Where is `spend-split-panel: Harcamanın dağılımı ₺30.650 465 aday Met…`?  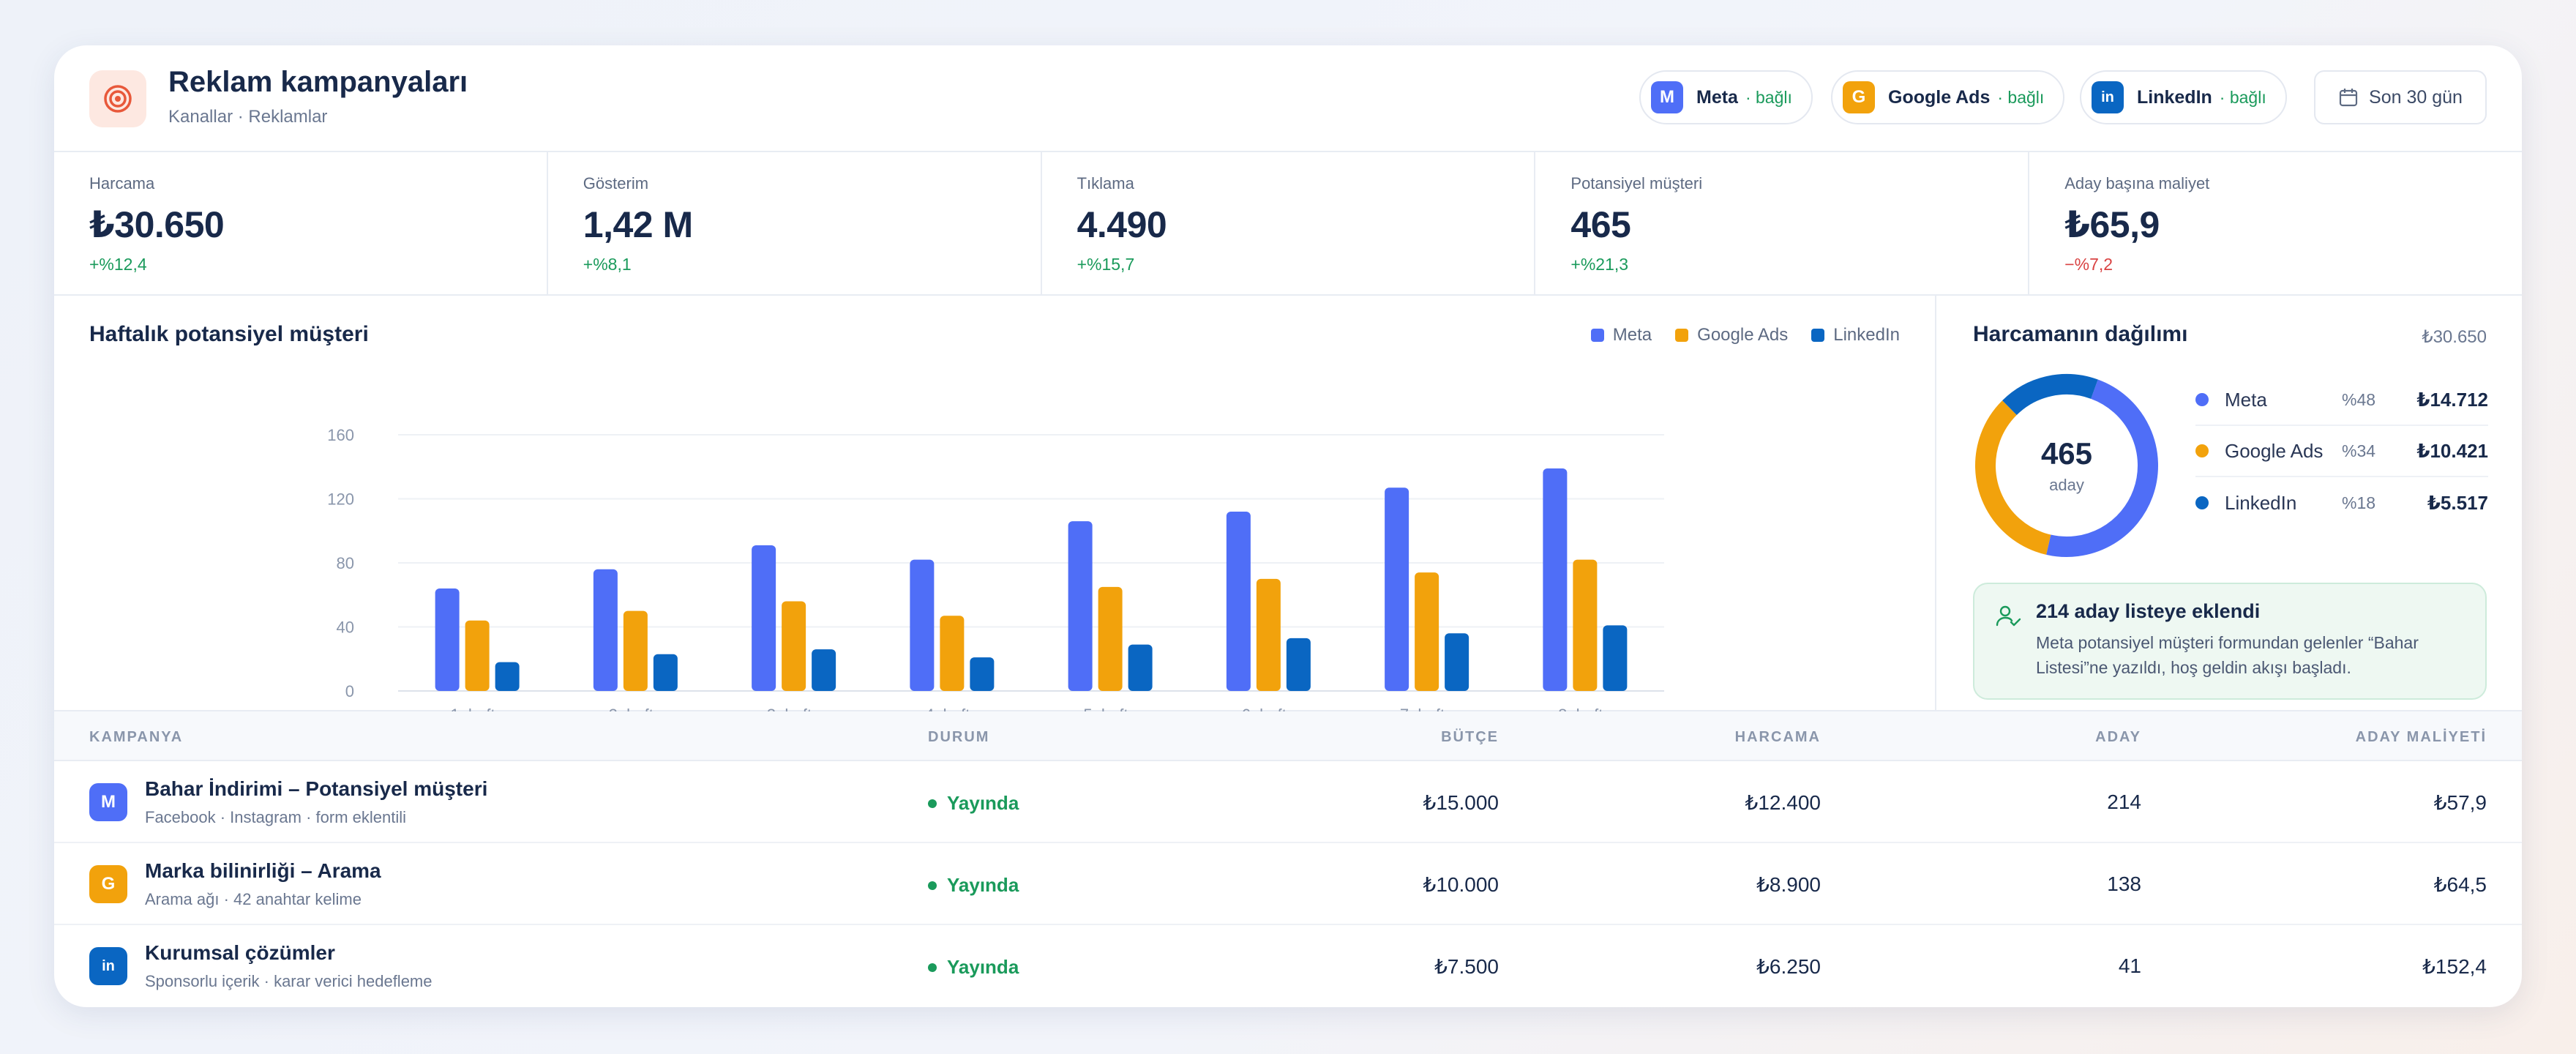 spend-split-panel: Harcamanın dağılımı ₺30.650 465 aday Met… is located at coordinates (2230, 503).